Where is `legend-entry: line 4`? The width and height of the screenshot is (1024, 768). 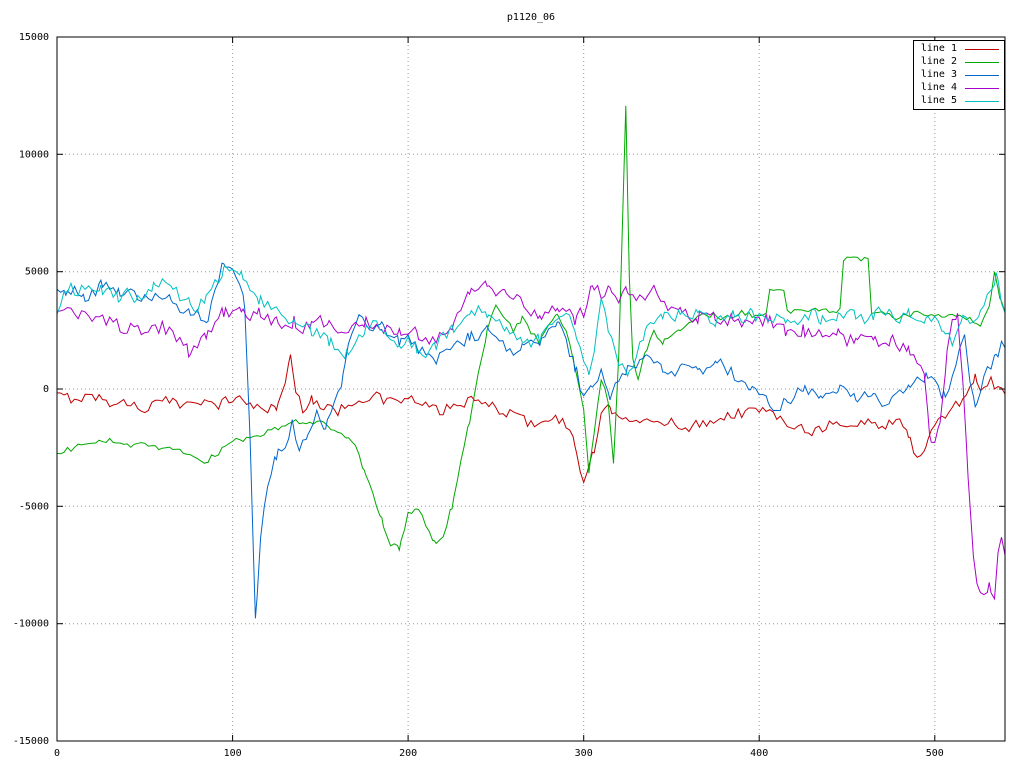 legend-entry: line 4 is located at coordinates (960, 88).